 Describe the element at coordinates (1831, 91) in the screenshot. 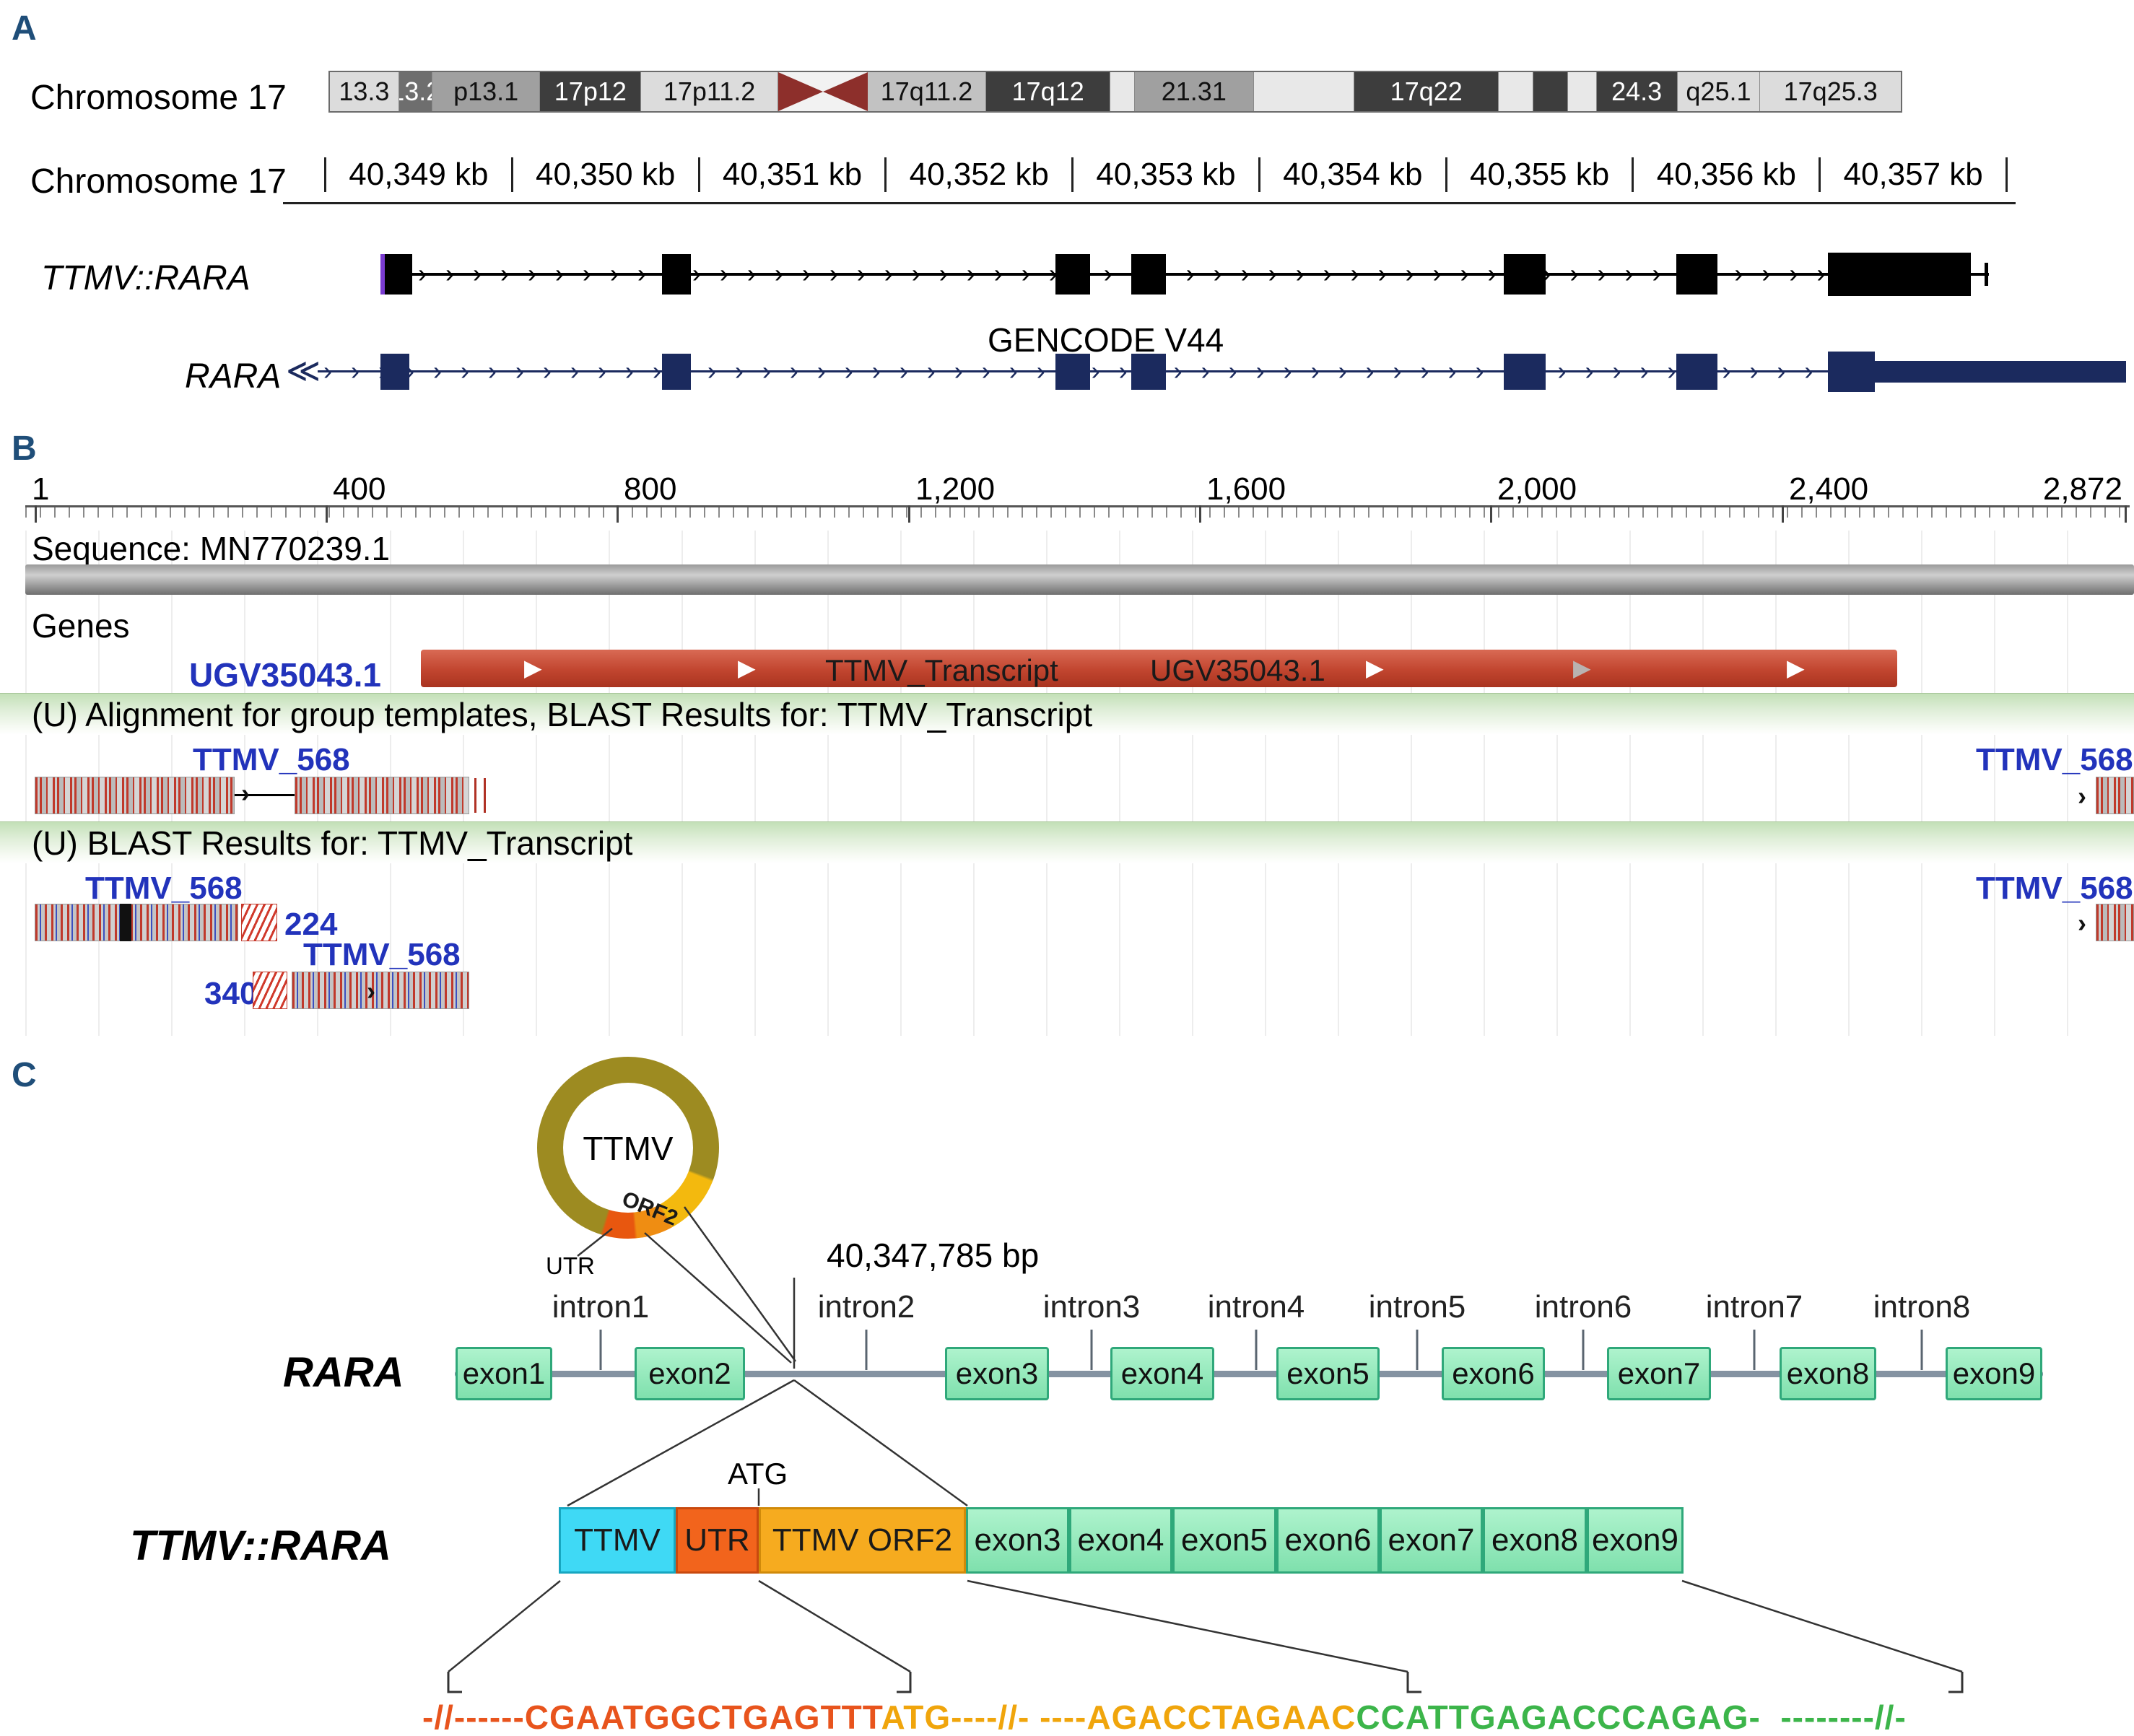

I see `band-17q25.3: 17q25.3` at that location.